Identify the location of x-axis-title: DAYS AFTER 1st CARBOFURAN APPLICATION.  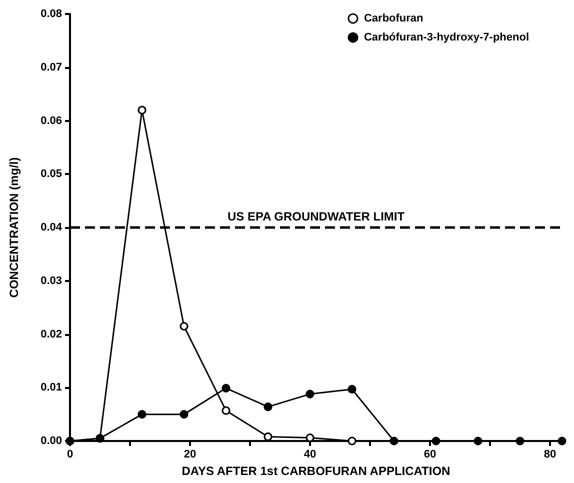
(316, 471).